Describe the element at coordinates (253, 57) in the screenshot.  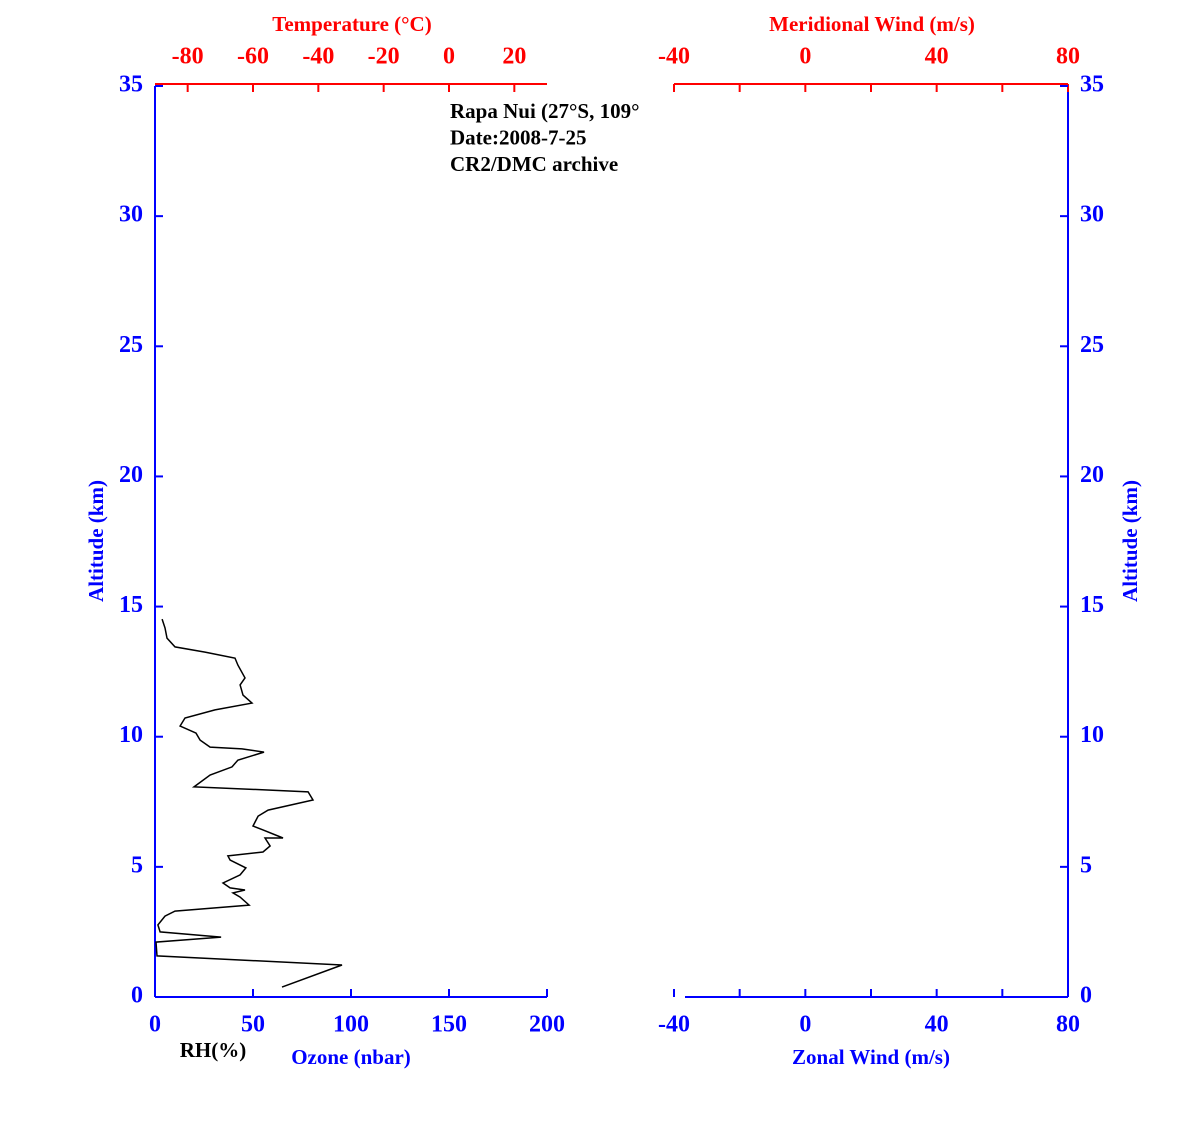
I see `x2-tick-label: -60` at that location.